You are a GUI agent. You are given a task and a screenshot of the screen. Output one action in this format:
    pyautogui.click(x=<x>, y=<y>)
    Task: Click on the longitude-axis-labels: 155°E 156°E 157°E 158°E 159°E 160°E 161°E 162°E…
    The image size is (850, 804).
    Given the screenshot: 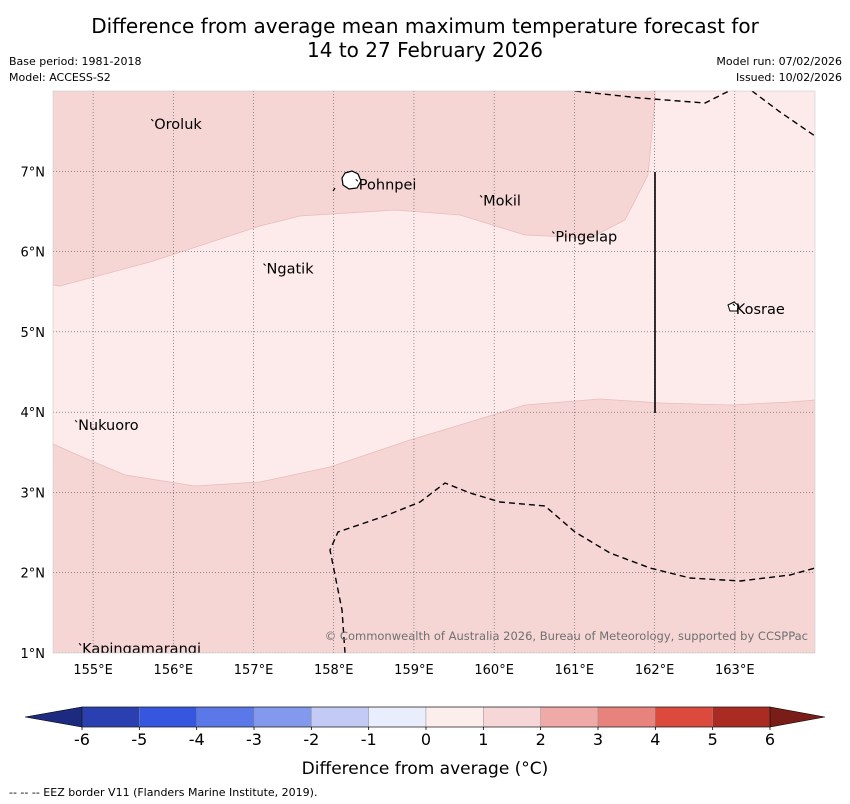 What is the action you would take?
    pyautogui.click(x=413, y=670)
    